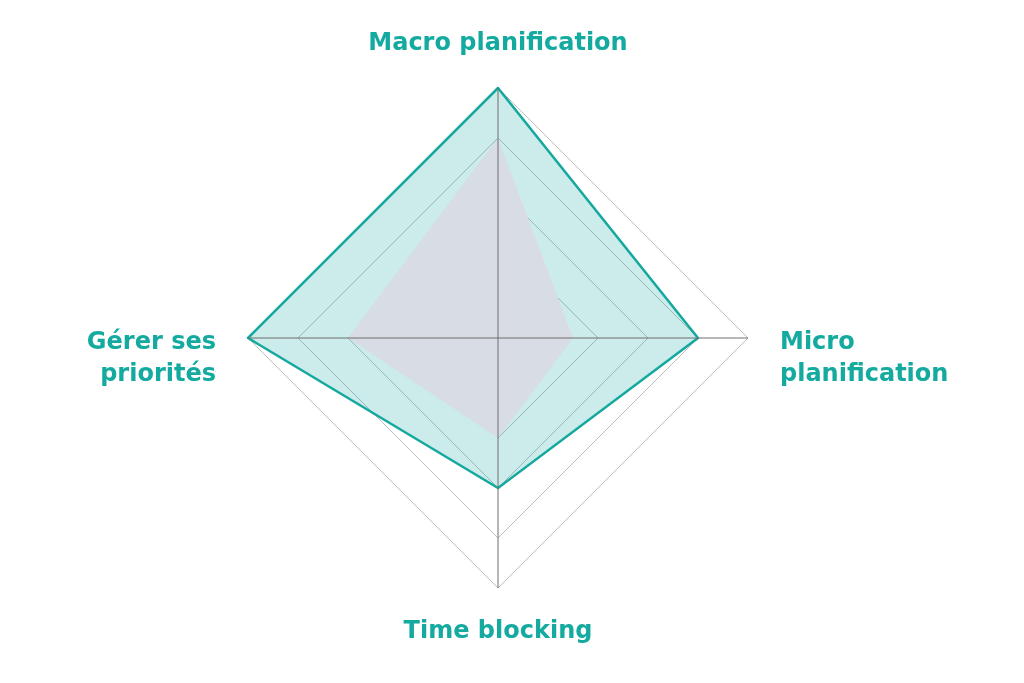  Describe the element at coordinates (498, 42) in the screenshot. I see `spoke-label: Macro planification` at that location.